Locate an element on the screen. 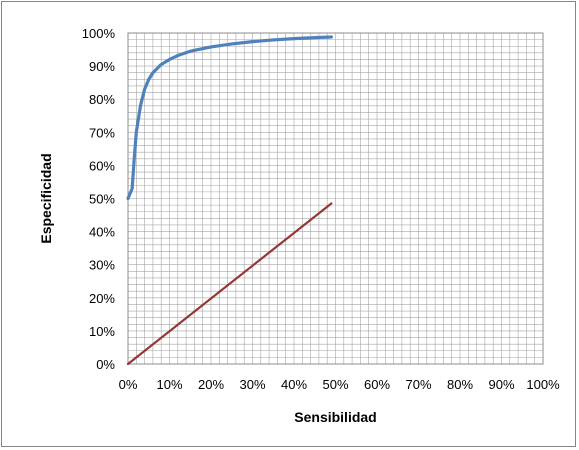 This screenshot has height=450, width=579. y-tick-label: 40% is located at coordinates (102, 232).